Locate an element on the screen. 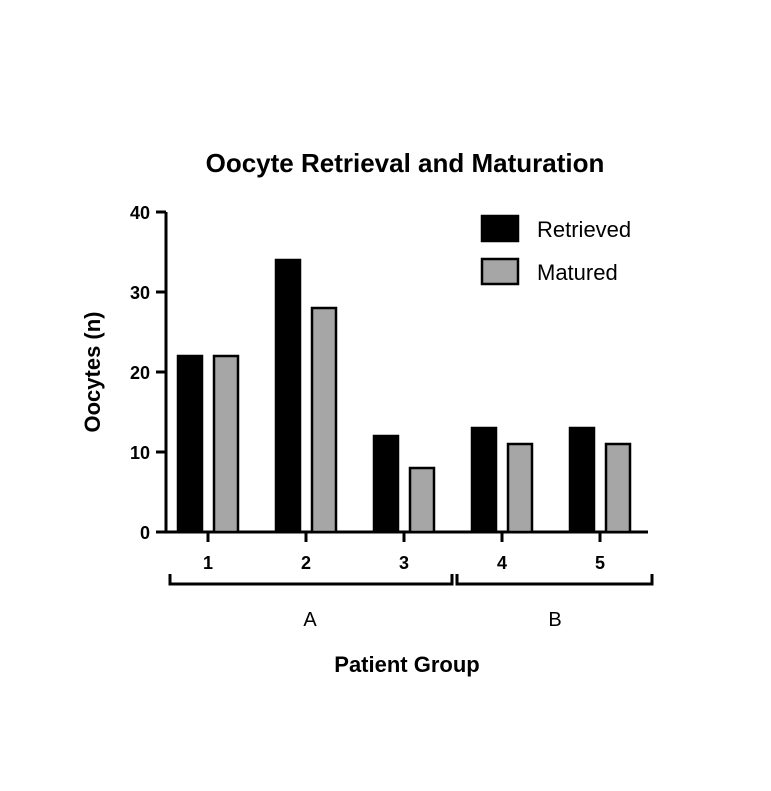 The image size is (771, 791). group-bracket-A is located at coordinates (311, 580).